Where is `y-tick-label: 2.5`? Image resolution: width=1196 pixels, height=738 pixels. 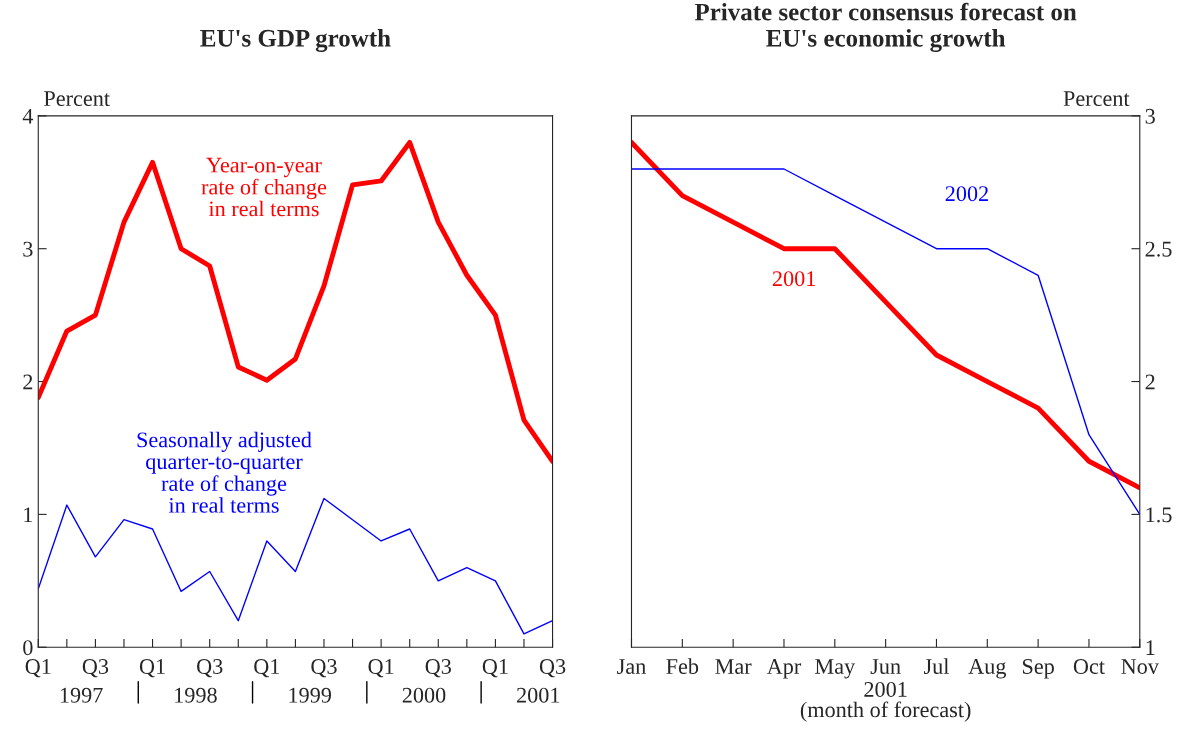 y-tick-label: 2.5 is located at coordinates (1158, 249).